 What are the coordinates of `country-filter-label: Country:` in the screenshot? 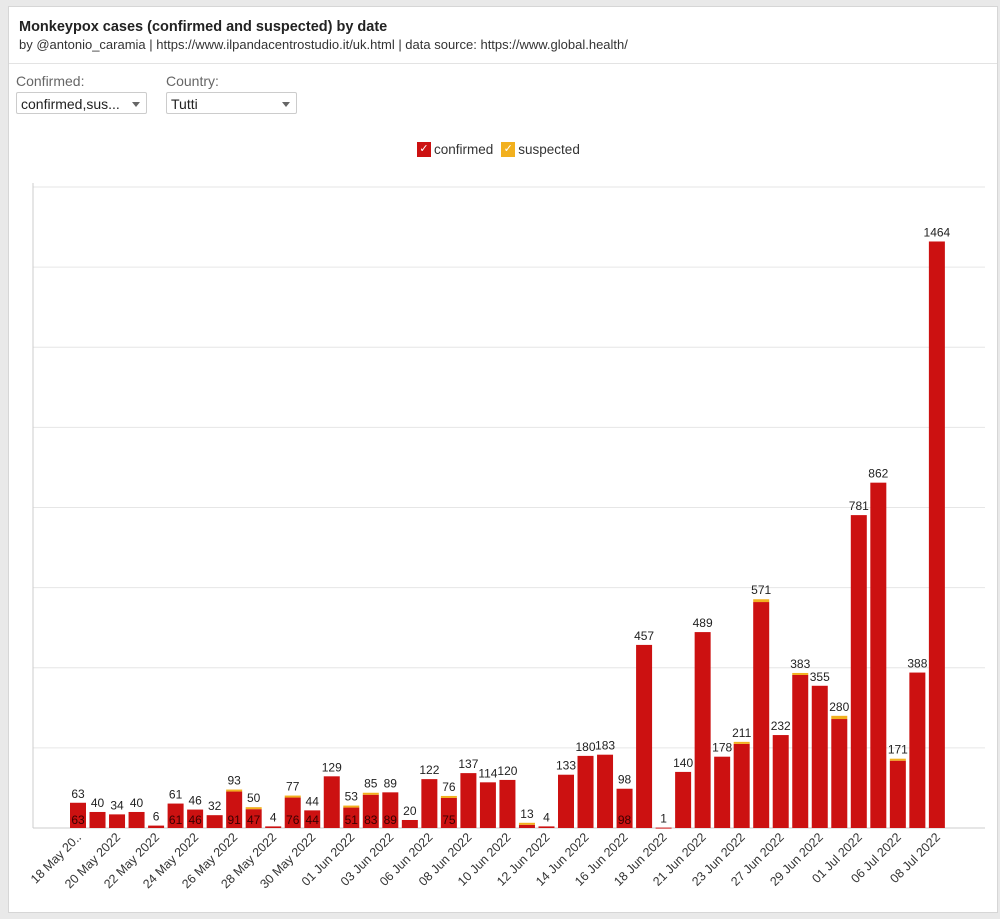 It's located at (192, 81).